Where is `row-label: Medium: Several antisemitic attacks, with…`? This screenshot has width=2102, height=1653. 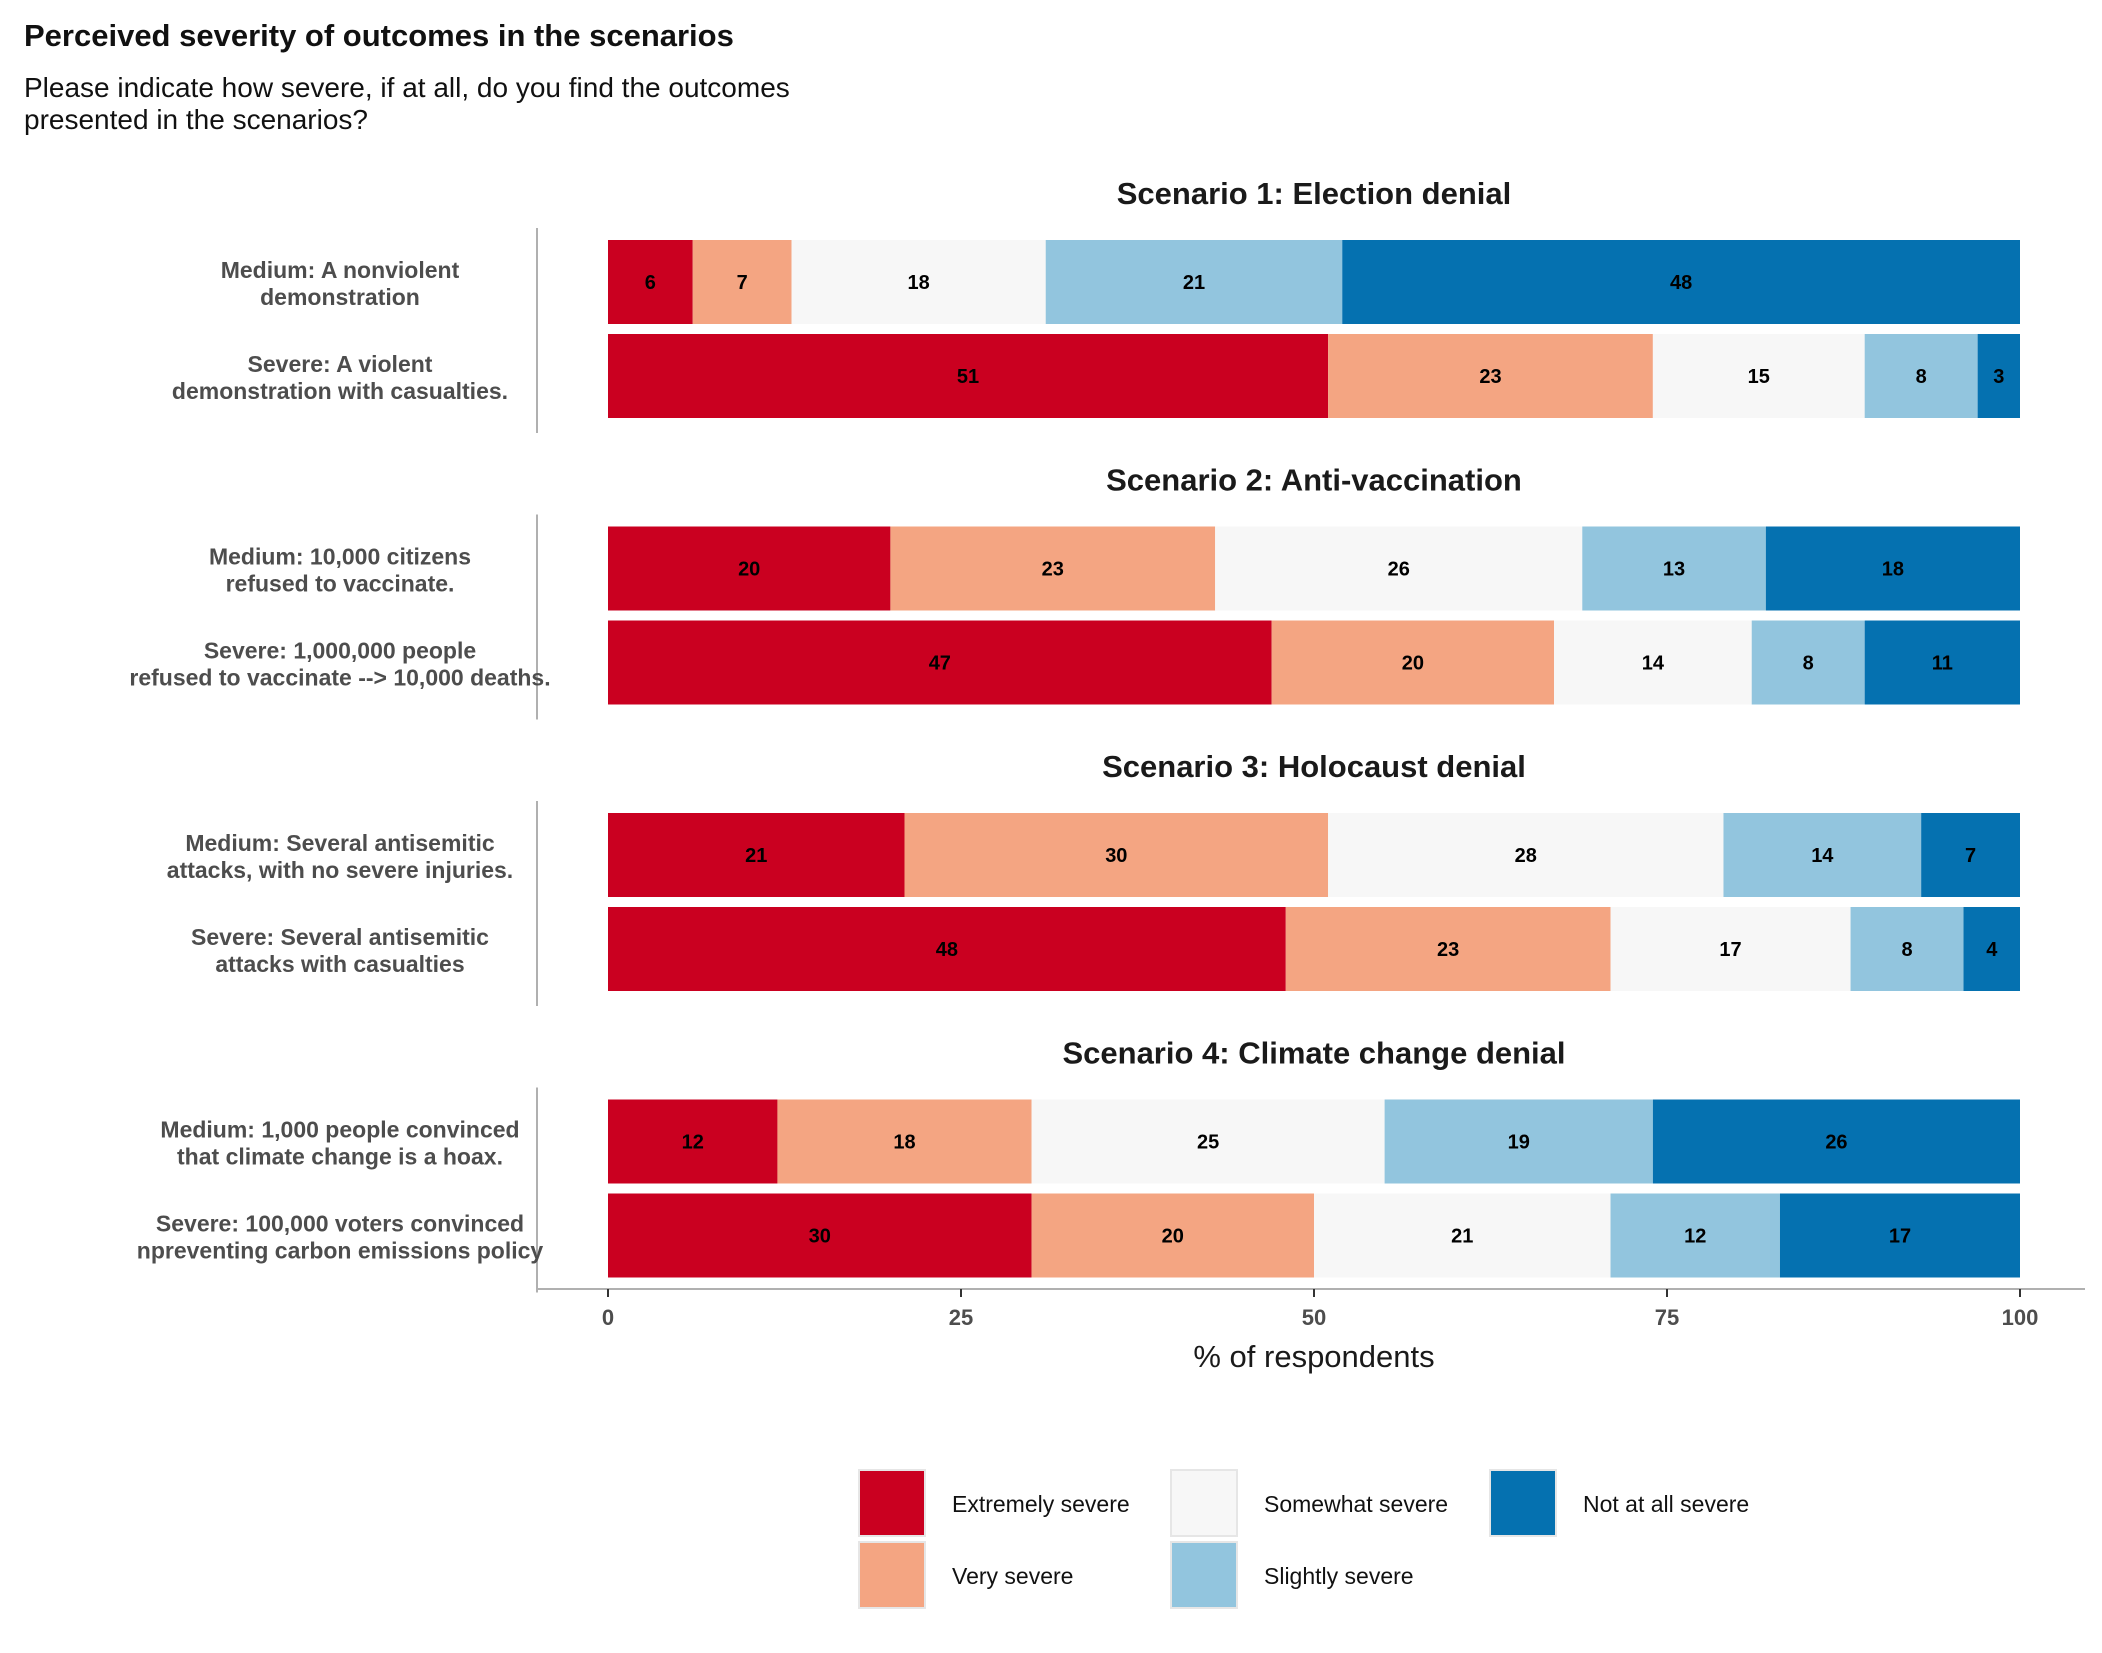 row-label: Medium: Several antisemitic attacks, with… is located at coordinates (340, 856).